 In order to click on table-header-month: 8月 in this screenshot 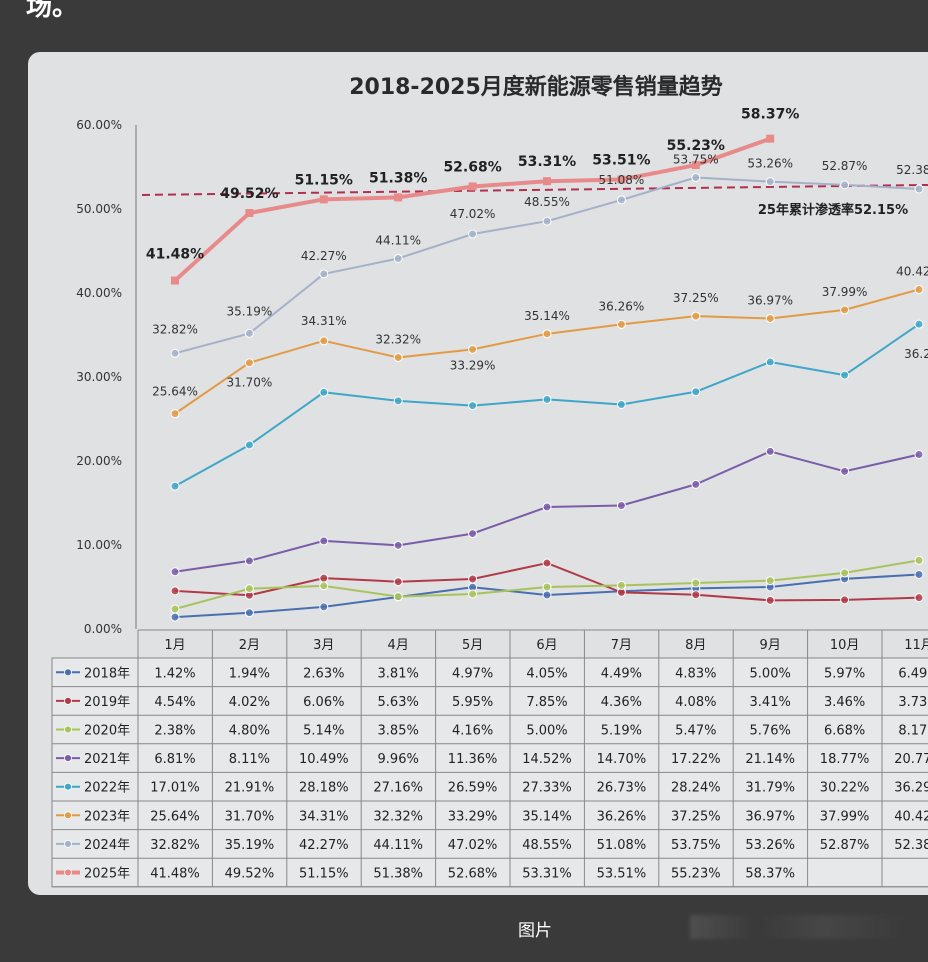, I will do `click(695, 645)`.